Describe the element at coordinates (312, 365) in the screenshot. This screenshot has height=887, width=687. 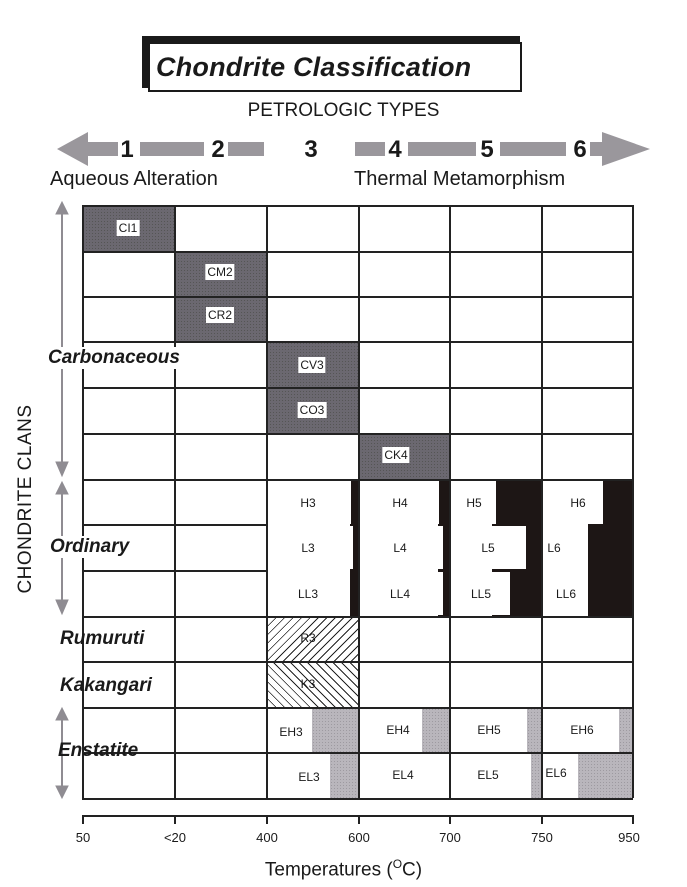
I see `class-CV3: CV3` at that location.